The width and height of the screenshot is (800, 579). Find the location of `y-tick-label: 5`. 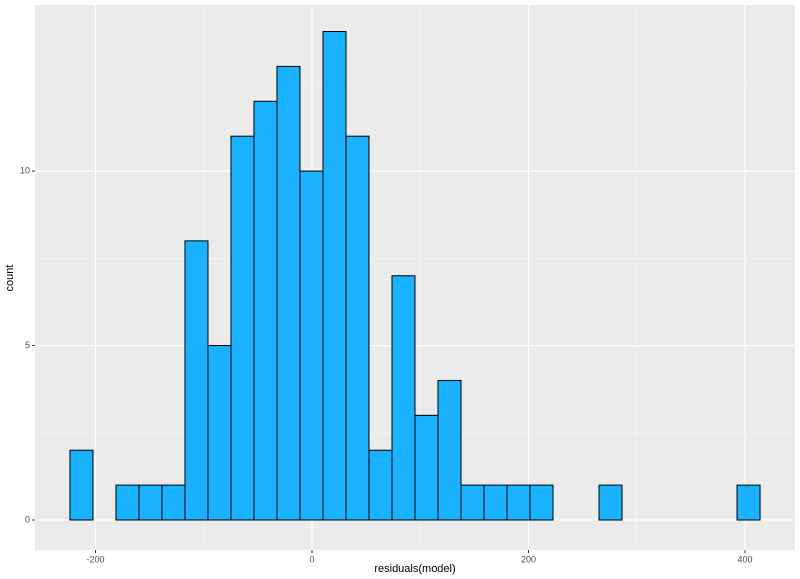

y-tick-label: 5 is located at coordinates (27, 345).